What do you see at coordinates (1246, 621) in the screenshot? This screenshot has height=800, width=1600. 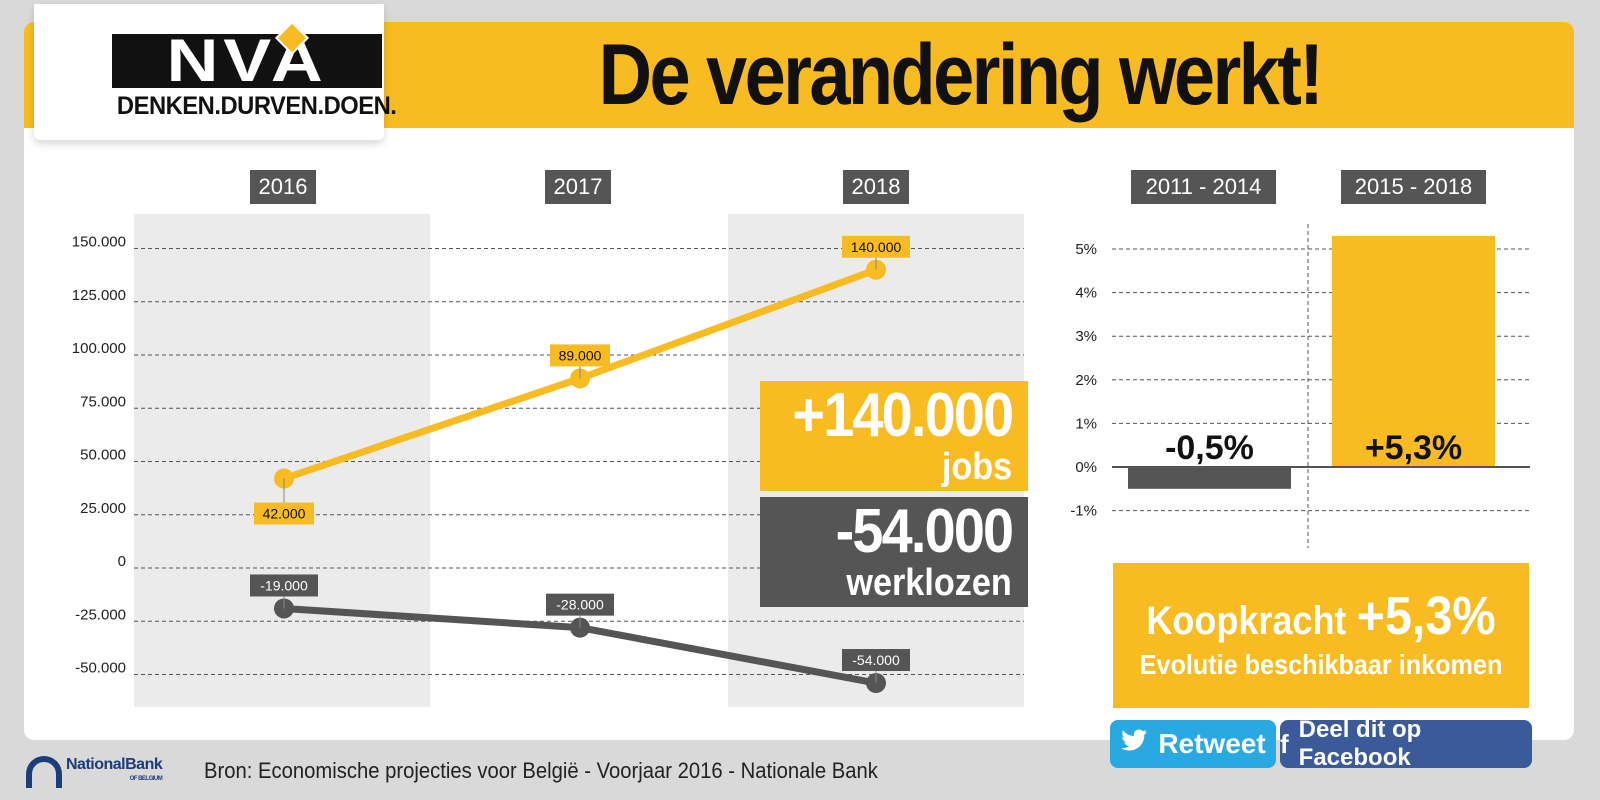 I see `purchasing-power-label: Koopkracht` at bounding box center [1246, 621].